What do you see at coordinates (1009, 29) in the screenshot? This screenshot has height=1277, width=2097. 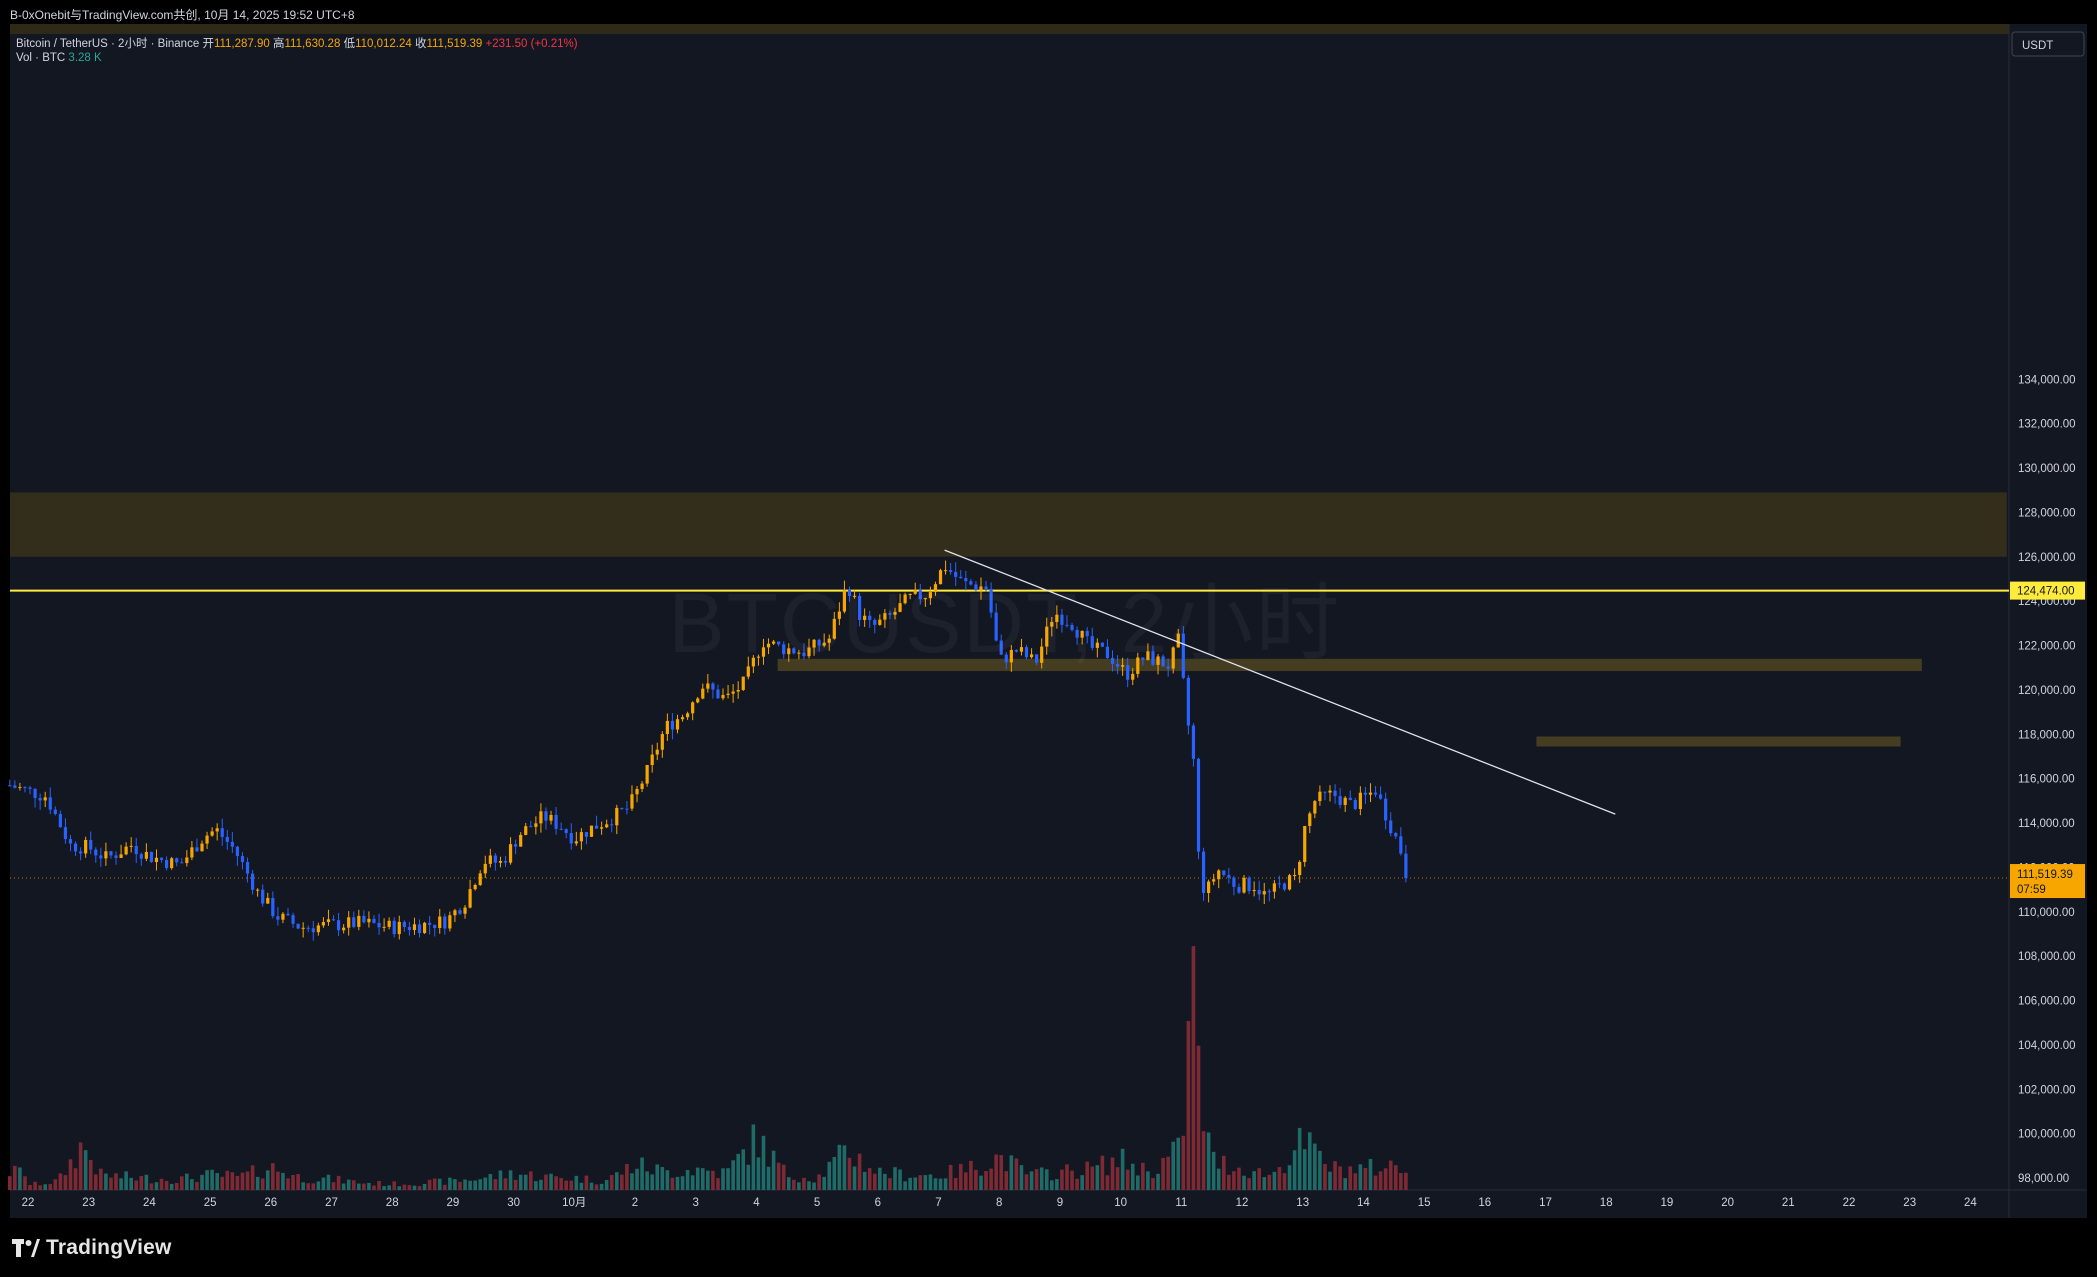 I see `top-zone-strip` at bounding box center [1009, 29].